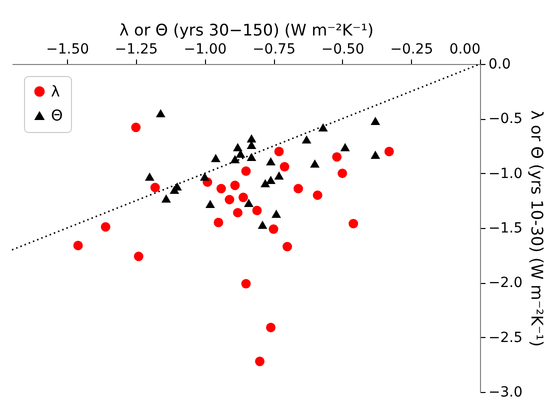 The image size is (555, 402). Describe the element at coordinates (505, 283) in the screenshot. I see `y-tick-label: −2.0` at that location.